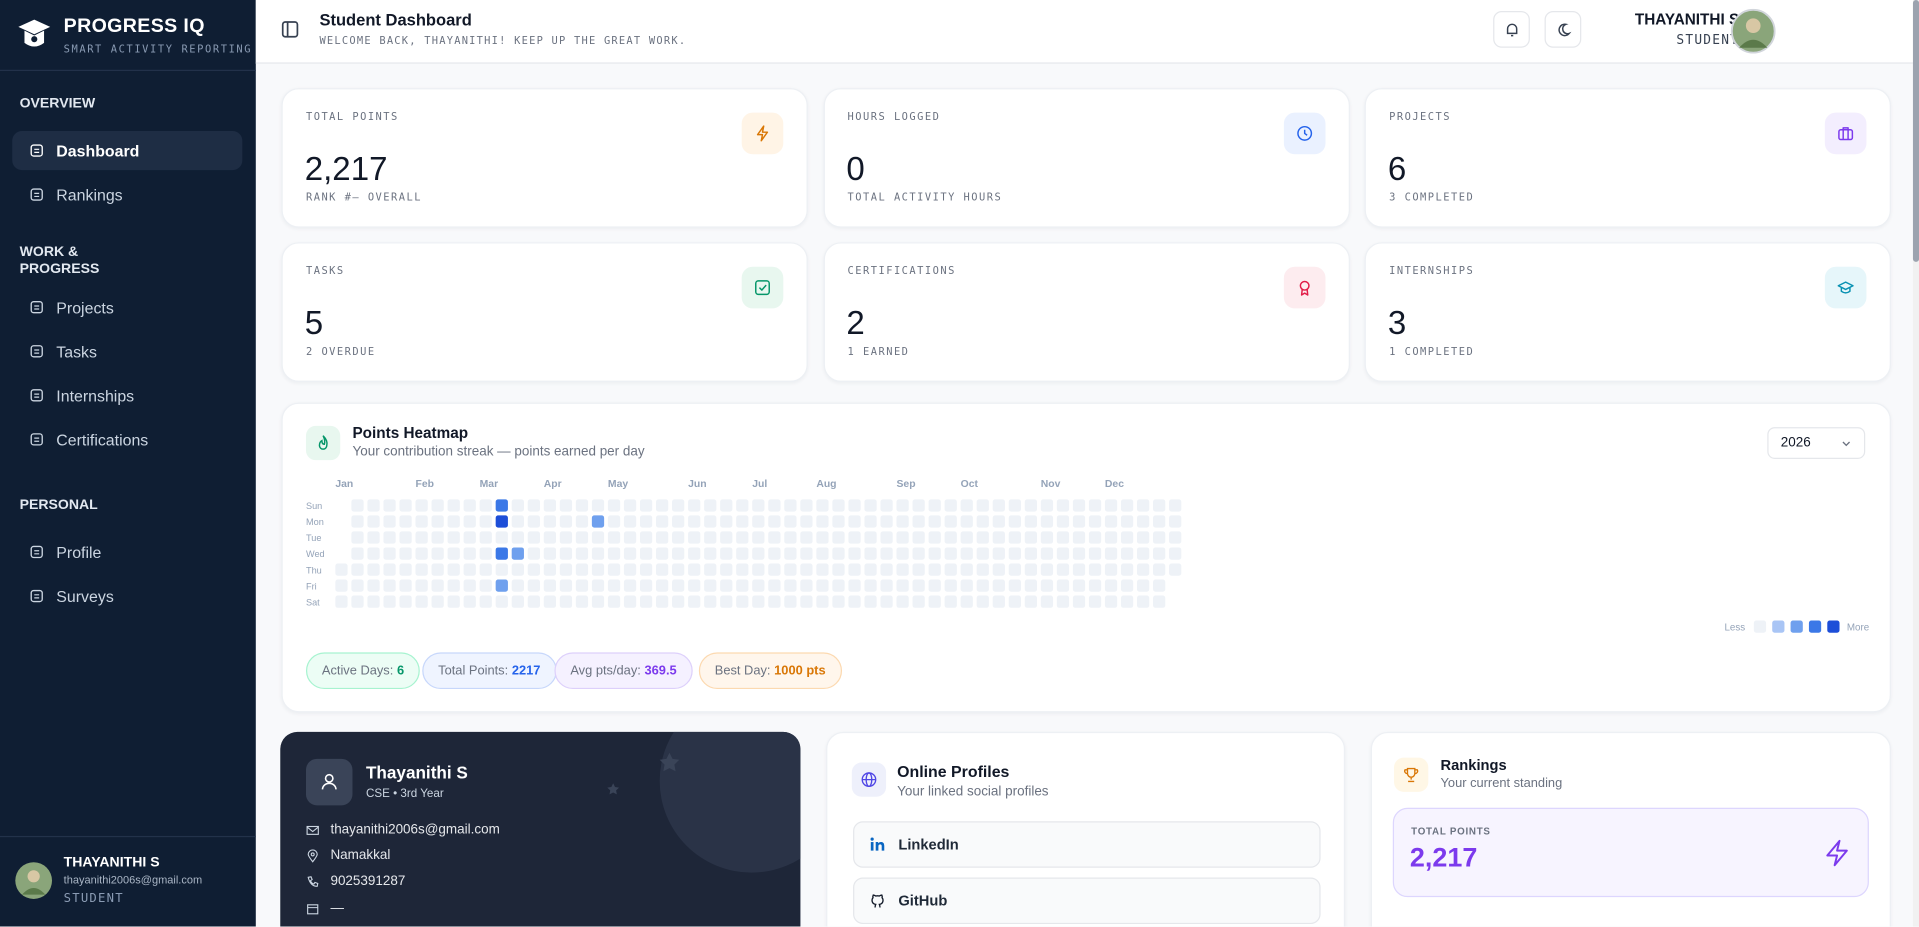  I want to click on online-profiles-subtitle: Your linked social profiles, so click(973, 792).